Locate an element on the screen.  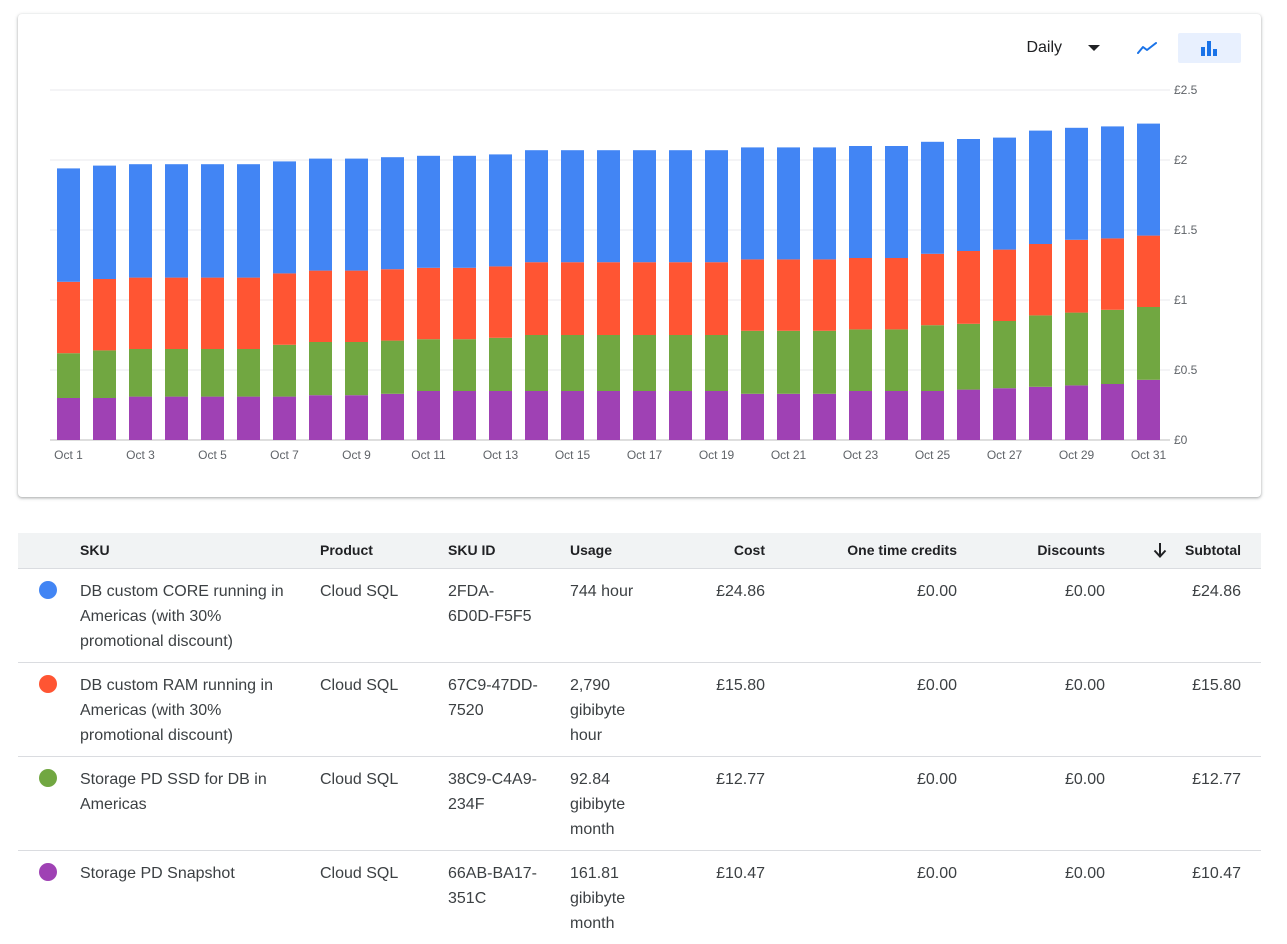
column-header-sku-id: SKU ID is located at coordinates (509, 551).